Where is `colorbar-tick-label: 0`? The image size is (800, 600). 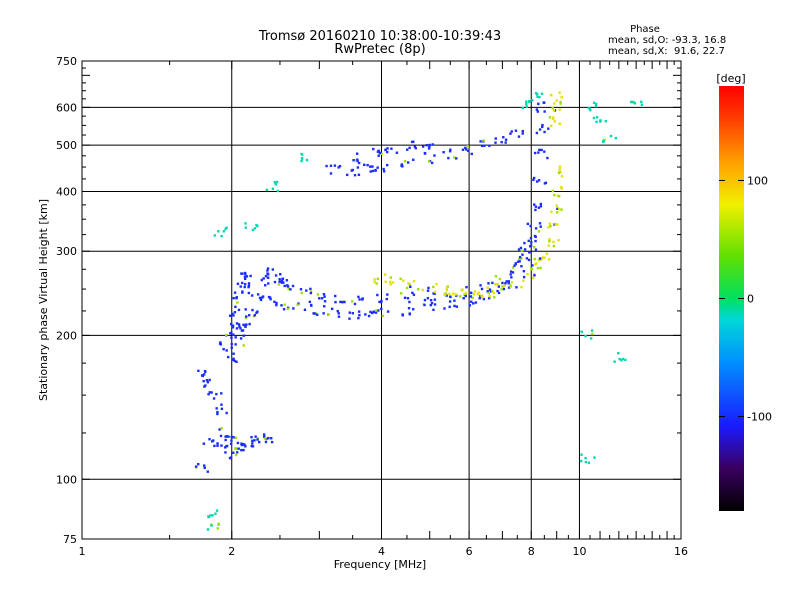
colorbar-tick-label: 0 is located at coordinates (750, 299).